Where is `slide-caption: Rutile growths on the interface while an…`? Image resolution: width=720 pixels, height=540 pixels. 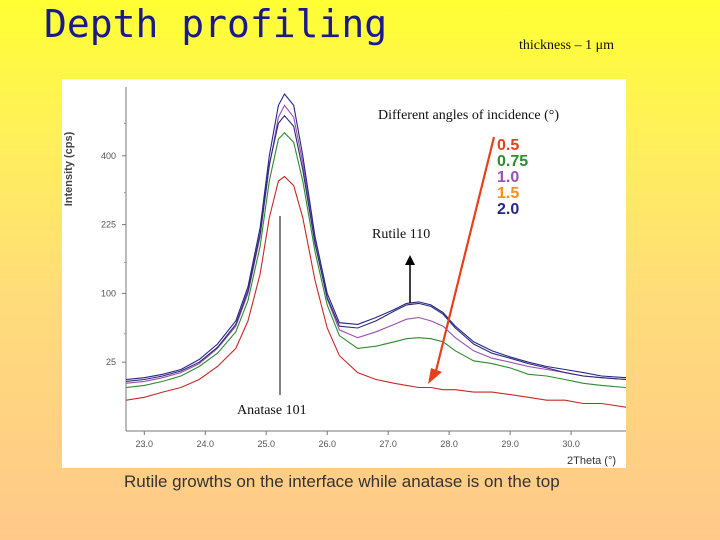 slide-caption: Rutile growths on the interface while an… is located at coordinates (342, 481).